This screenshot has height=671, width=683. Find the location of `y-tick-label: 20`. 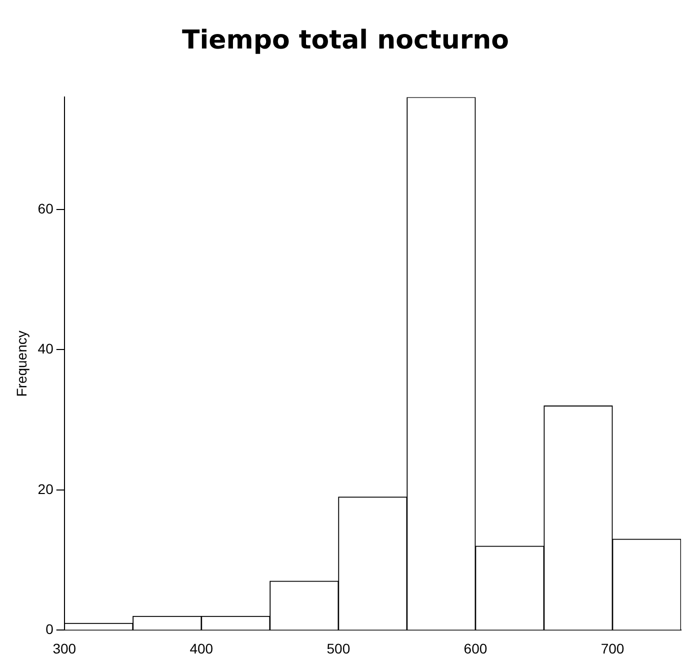

y-tick-label: 20 is located at coordinates (46, 488).